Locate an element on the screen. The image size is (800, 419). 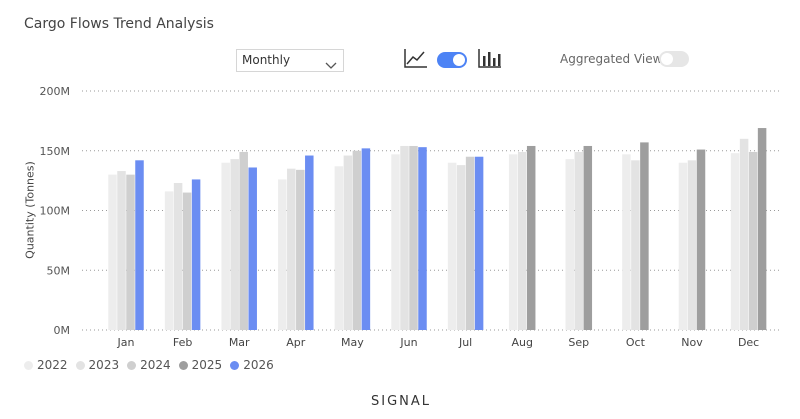
bar-2023-jan is located at coordinates (121, 250).